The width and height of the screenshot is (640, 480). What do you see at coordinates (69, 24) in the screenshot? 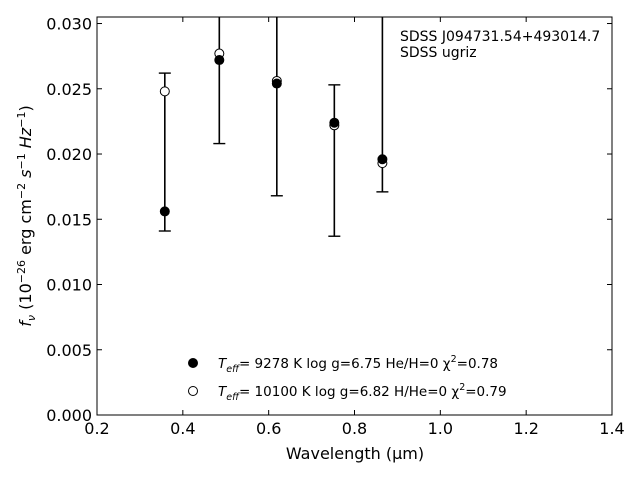
I see `y-tick-label: 0.030` at bounding box center [69, 24].